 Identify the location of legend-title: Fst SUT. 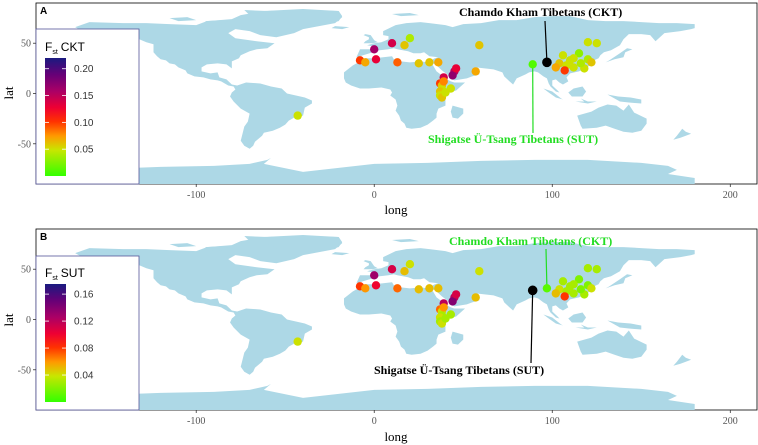
(65, 274).